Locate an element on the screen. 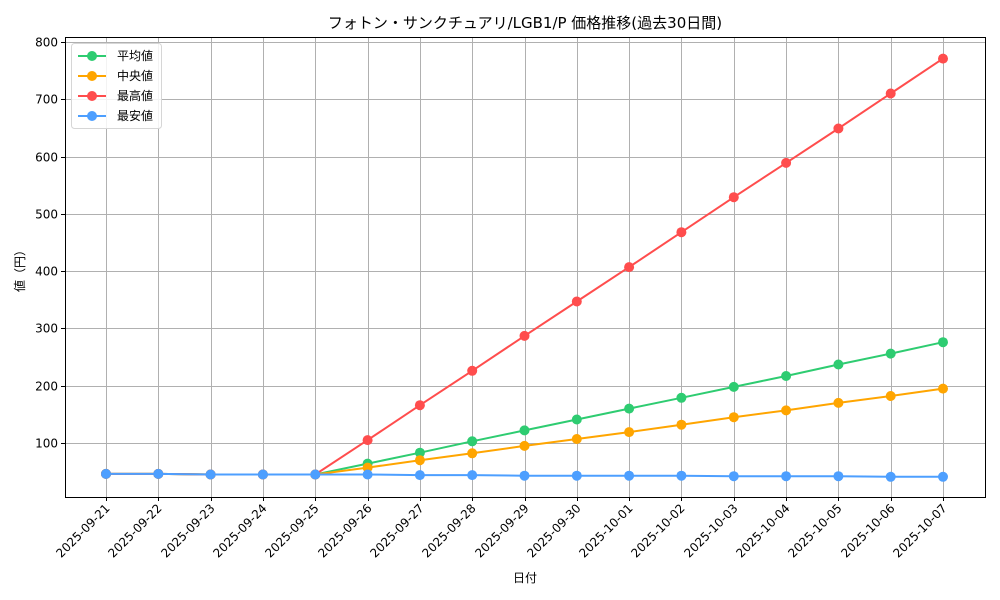  legend-item: 平均値 is located at coordinates (115, 55).